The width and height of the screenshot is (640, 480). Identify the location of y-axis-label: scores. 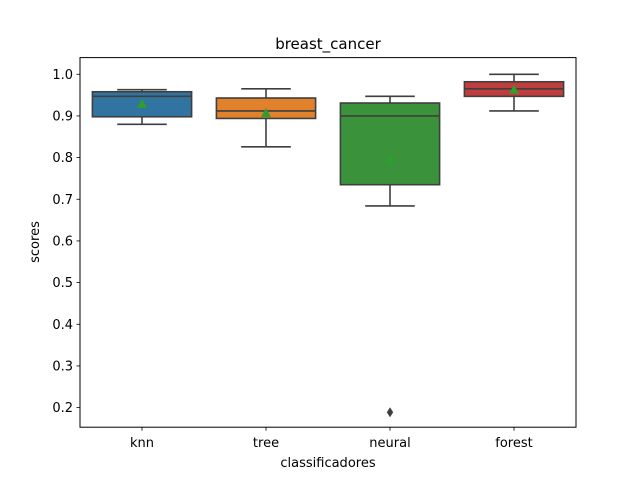
(35, 242).